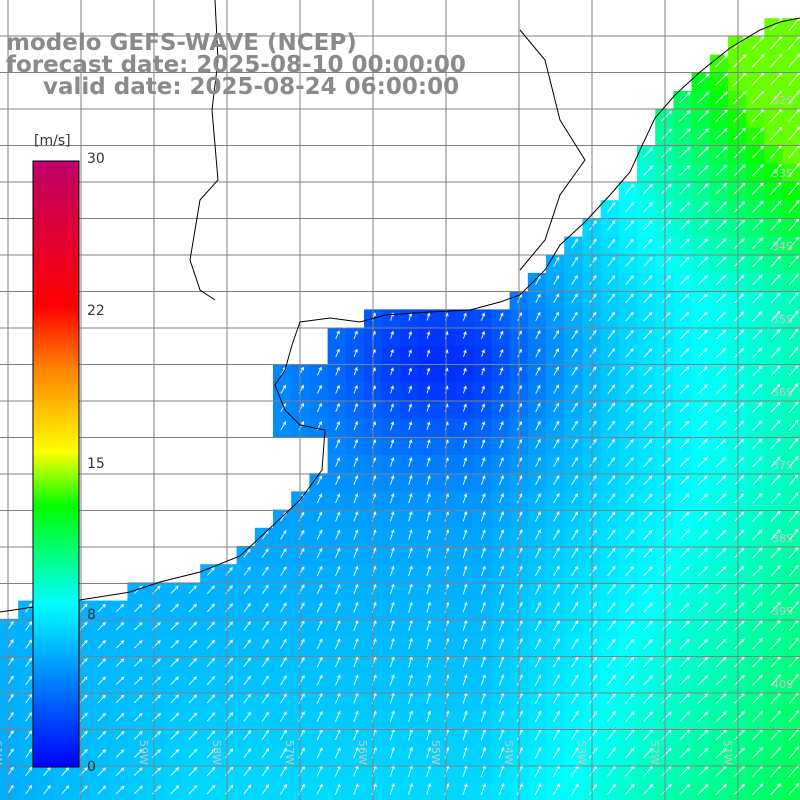 This screenshot has width=800, height=800. Describe the element at coordinates (251, 87) in the screenshot. I see `title-valid-date: valid date: 2025-08-24 06:00:00` at that location.